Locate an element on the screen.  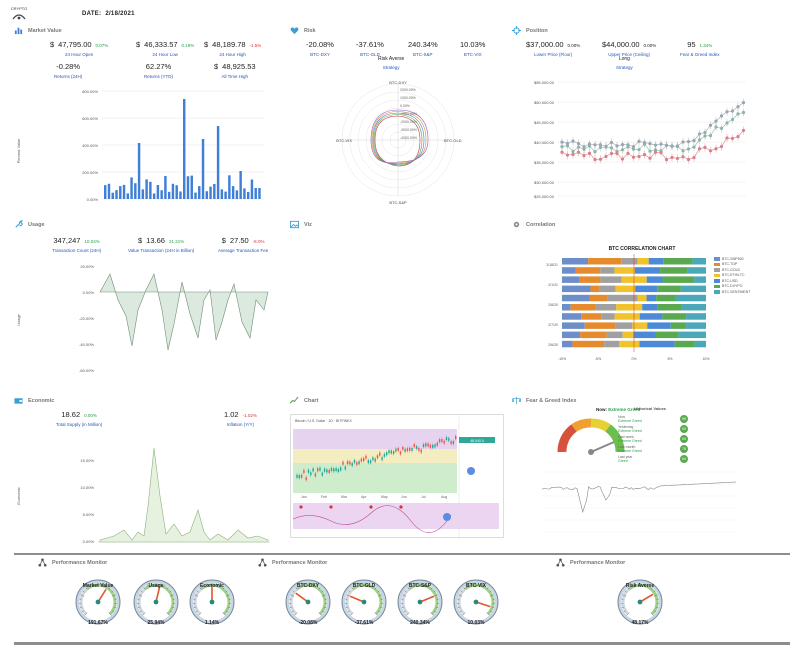
x-axis: Jan Feb Mar Apr May Jun Jul Aug is located at coordinates (374, 497).